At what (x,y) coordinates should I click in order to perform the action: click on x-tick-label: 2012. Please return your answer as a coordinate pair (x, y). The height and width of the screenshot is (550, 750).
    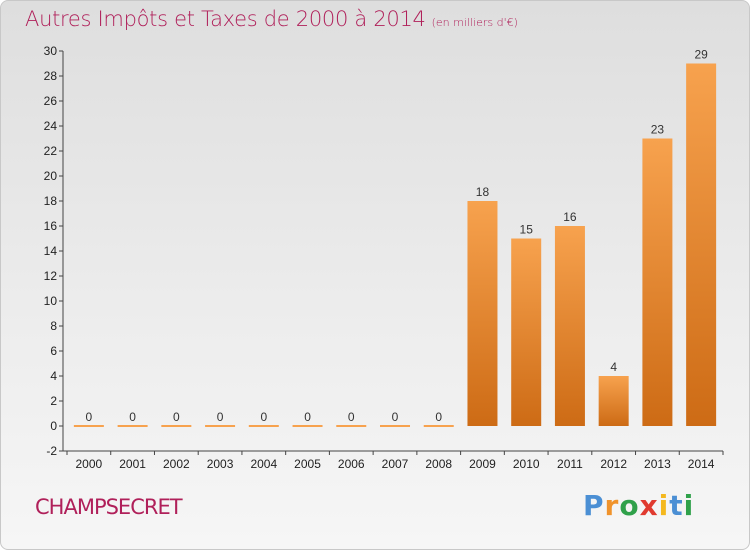
    Looking at the image, I should click on (613, 464).